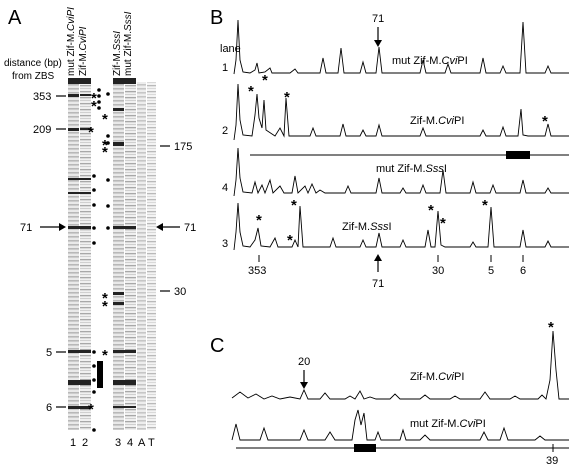 The height and width of the screenshot is (466, 572). What do you see at coordinates (83, 51) in the screenshot?
I see `lane2-header: Zif-M.CviPI` at bounding box center [83, 51].